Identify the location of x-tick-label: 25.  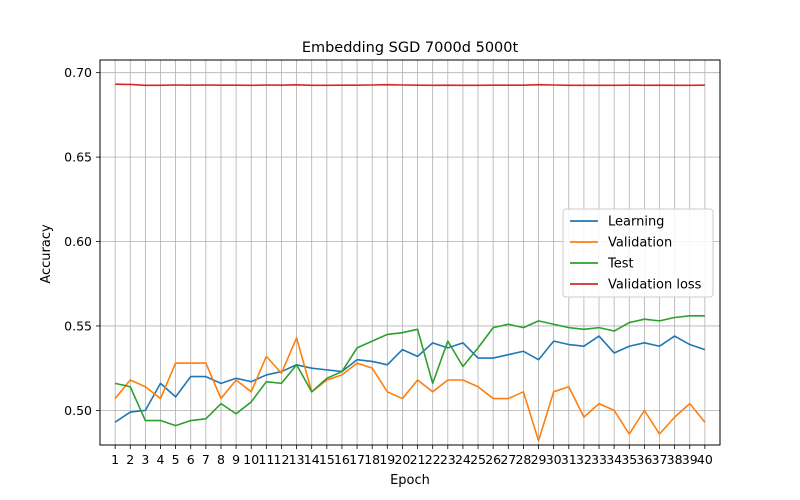
(478, 459).